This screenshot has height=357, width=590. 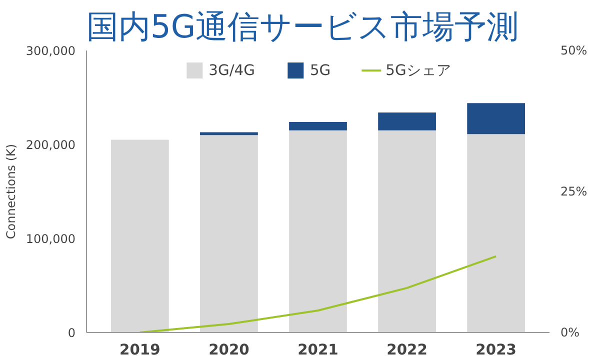 What do you see at coordinates (302, 27) in the screenshot?
I see `chart-title: 国内5G通信サービス市場予測` at bounding box center [302, 27].